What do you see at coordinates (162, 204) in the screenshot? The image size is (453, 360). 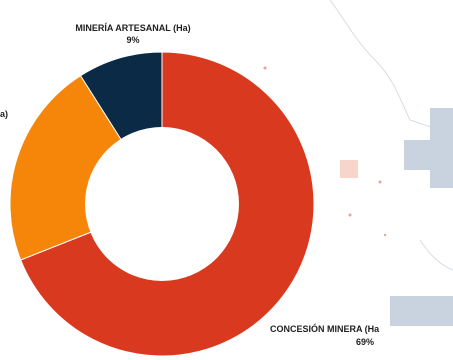 I see `donut-hole` at bounding box center [162, 204].